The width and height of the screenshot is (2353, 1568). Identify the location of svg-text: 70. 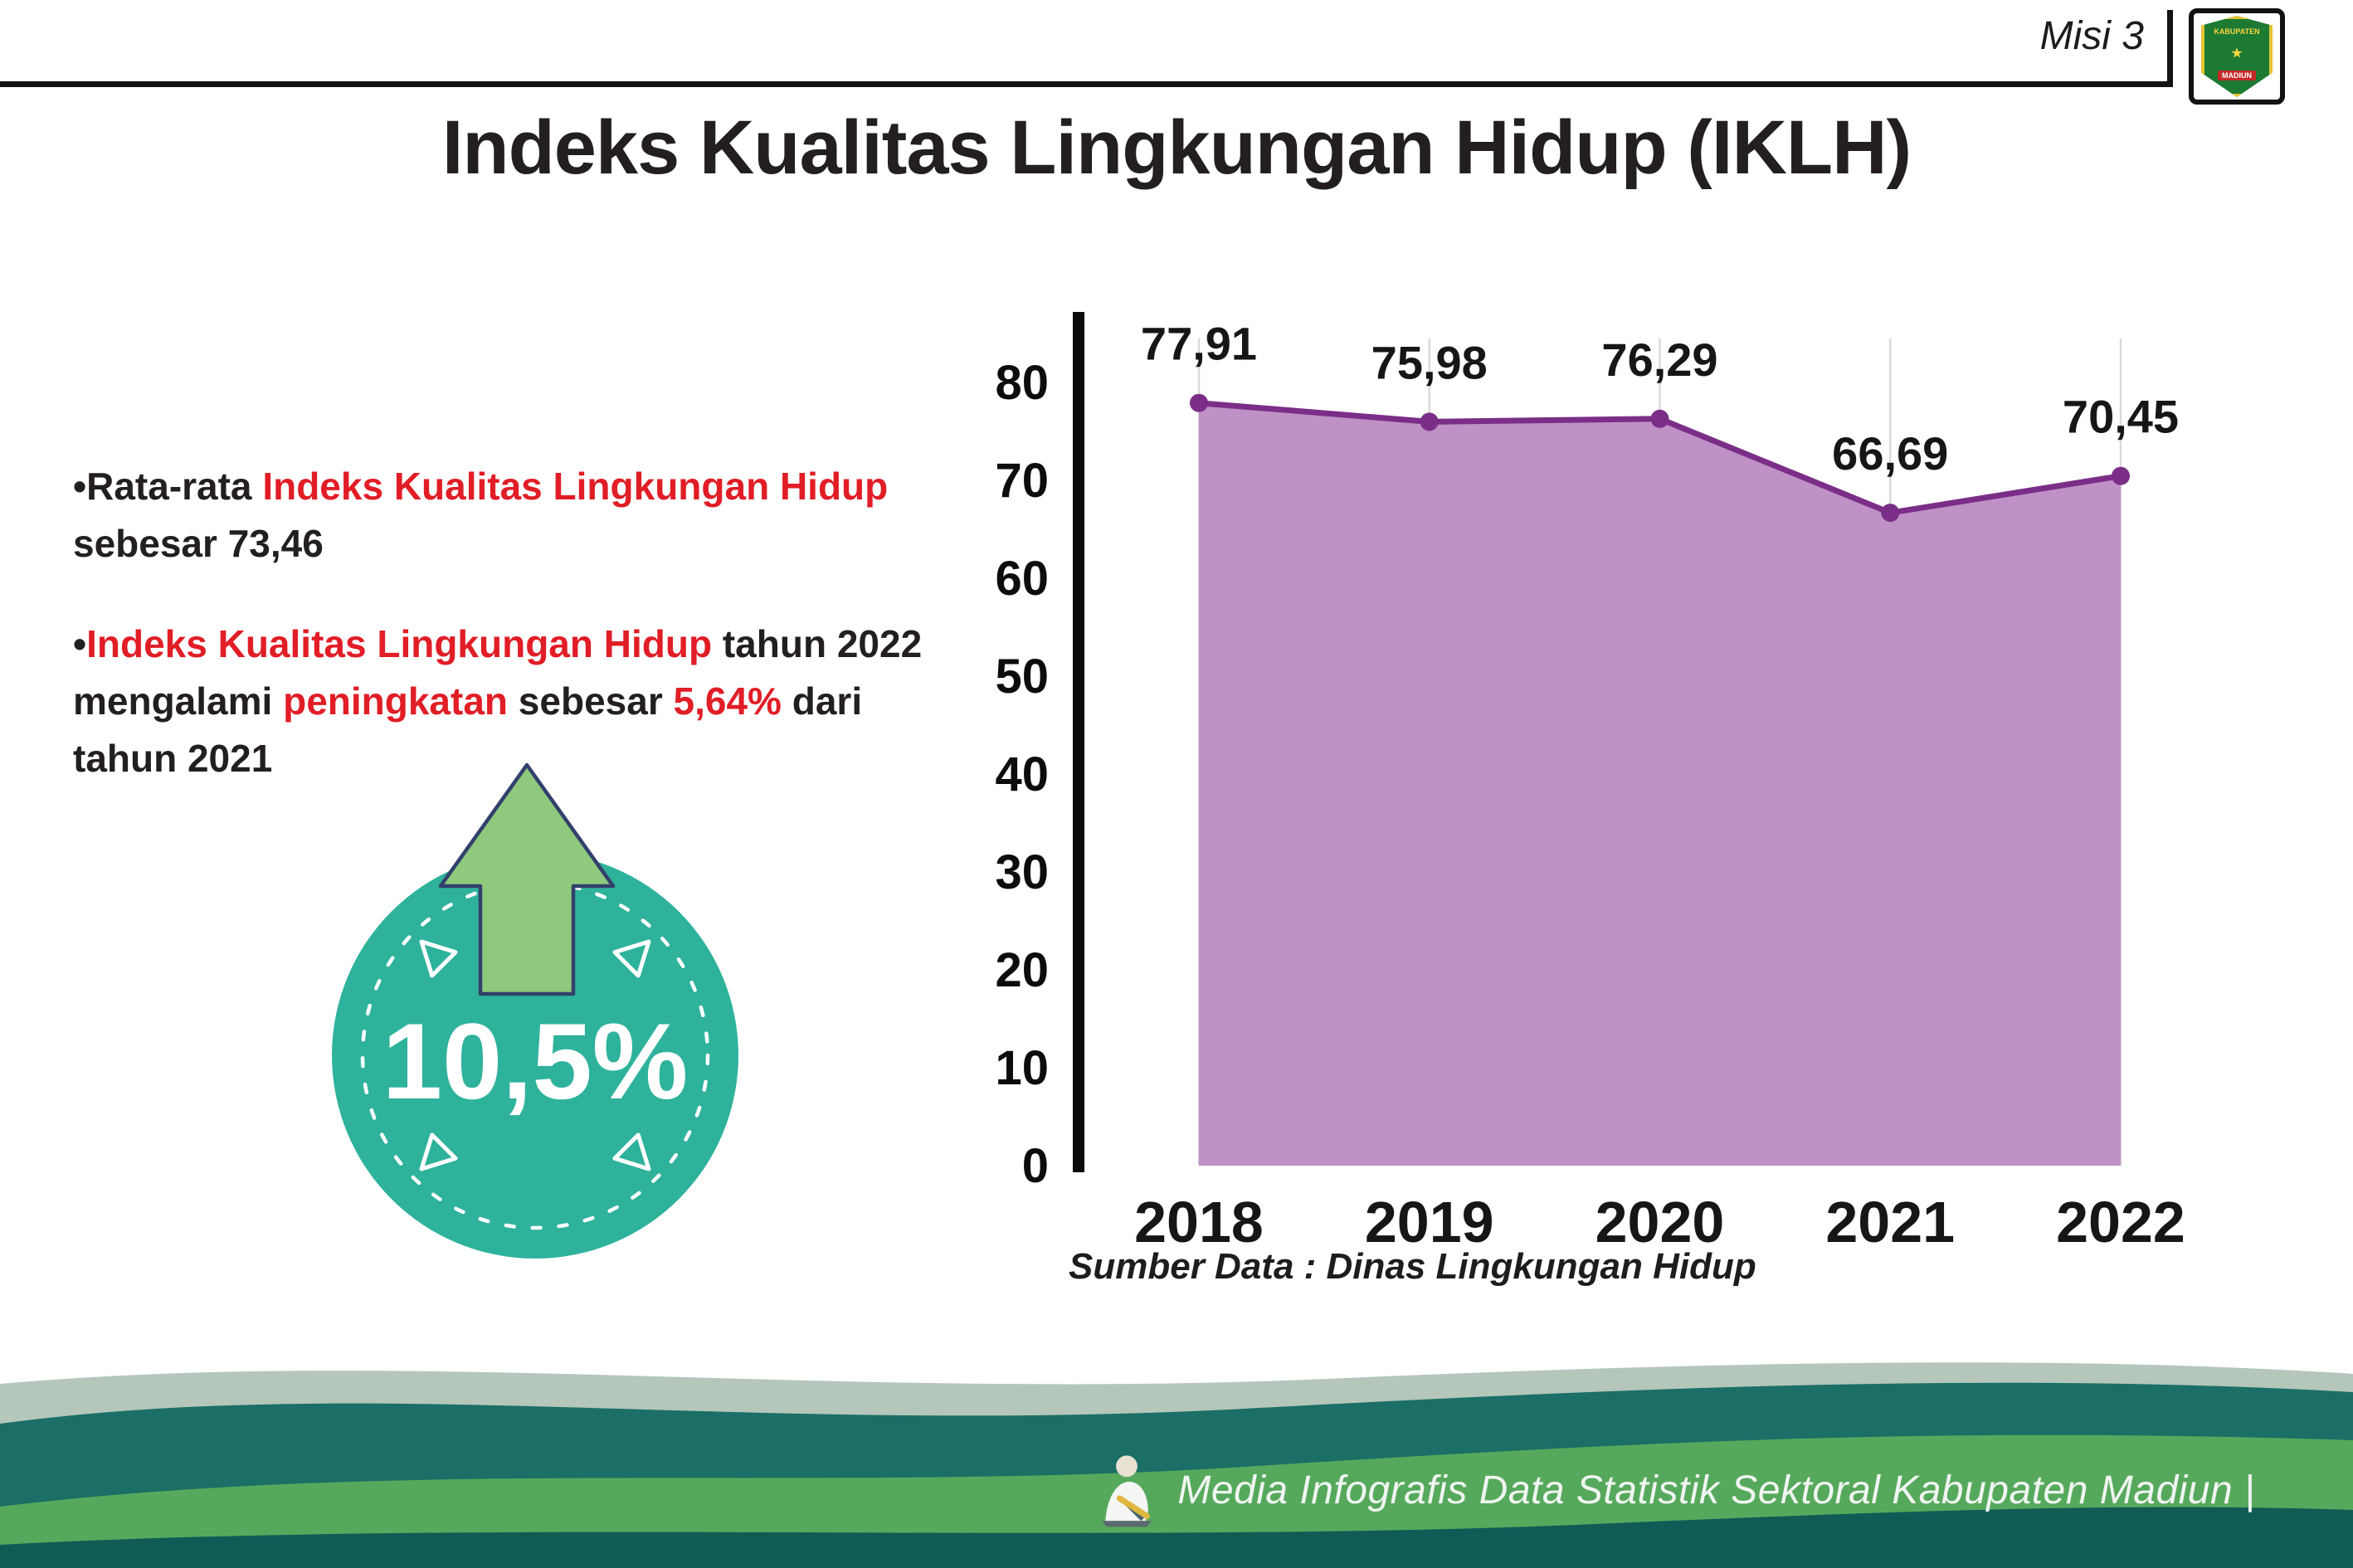
(1022, 481).